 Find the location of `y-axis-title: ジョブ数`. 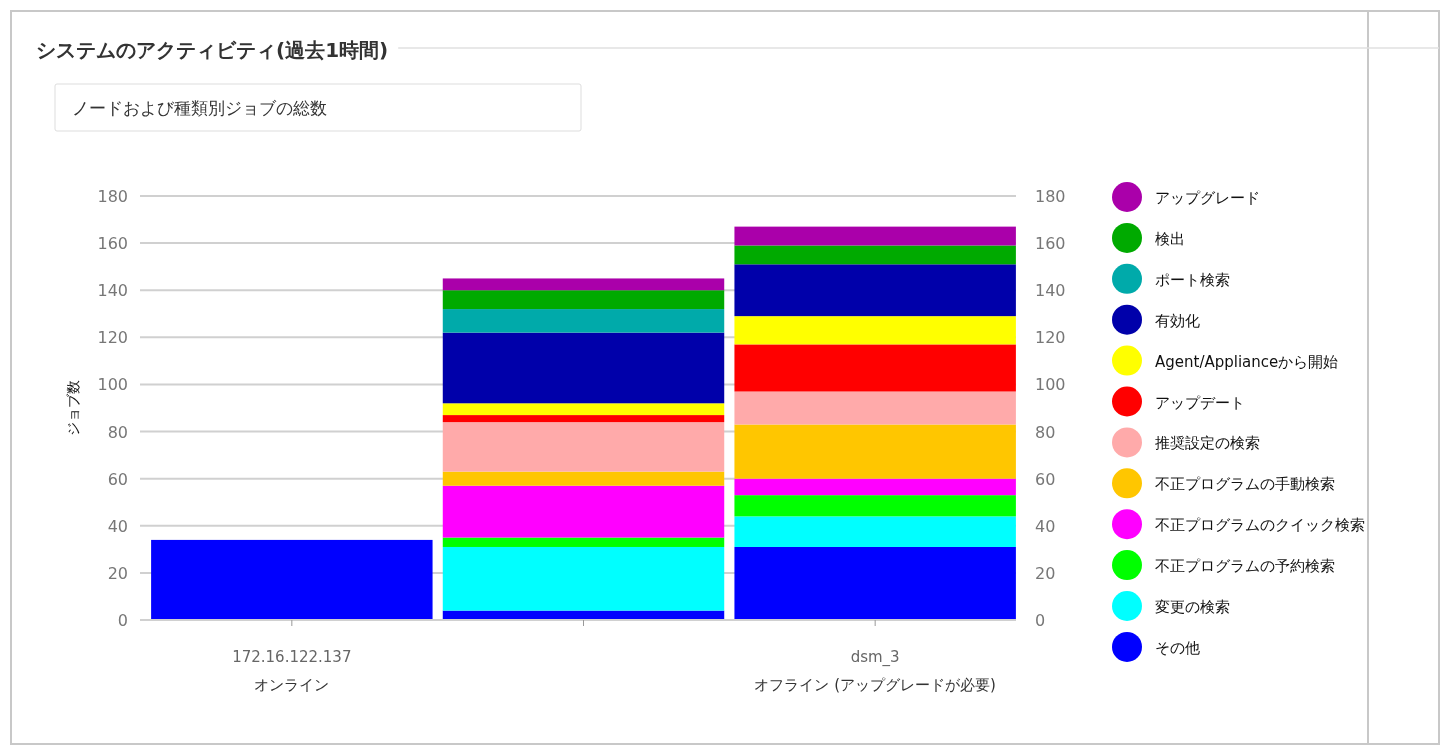

y-axis-title: ジョブ数 is located at coordinates (73, 408).